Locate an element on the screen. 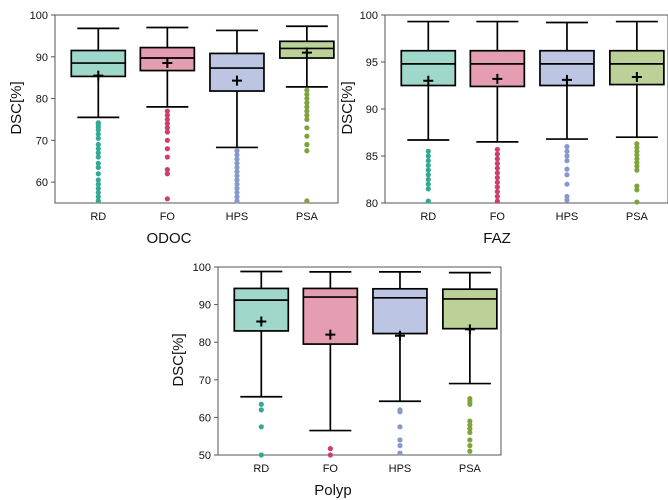 The image size is (668, 500). panel-polyp-xlabel: Polyp is located at coordinates (333, 490).